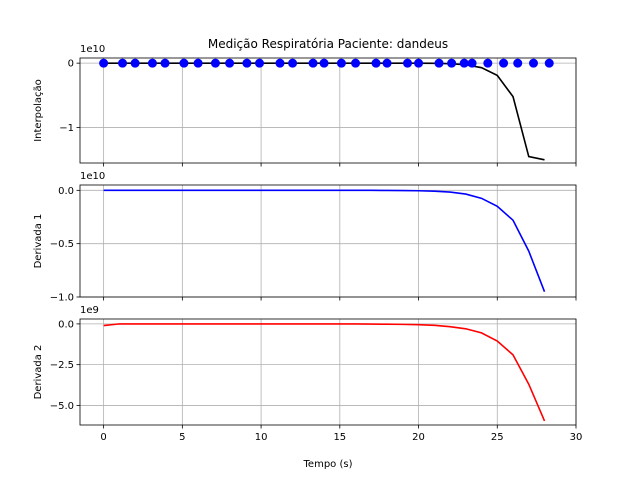 This screenshot has width=640, height=480. What do you see at coordinates (576, 437) in the screenshot?
I see `x-tick-label: 30` at bounding box center [576, 437].